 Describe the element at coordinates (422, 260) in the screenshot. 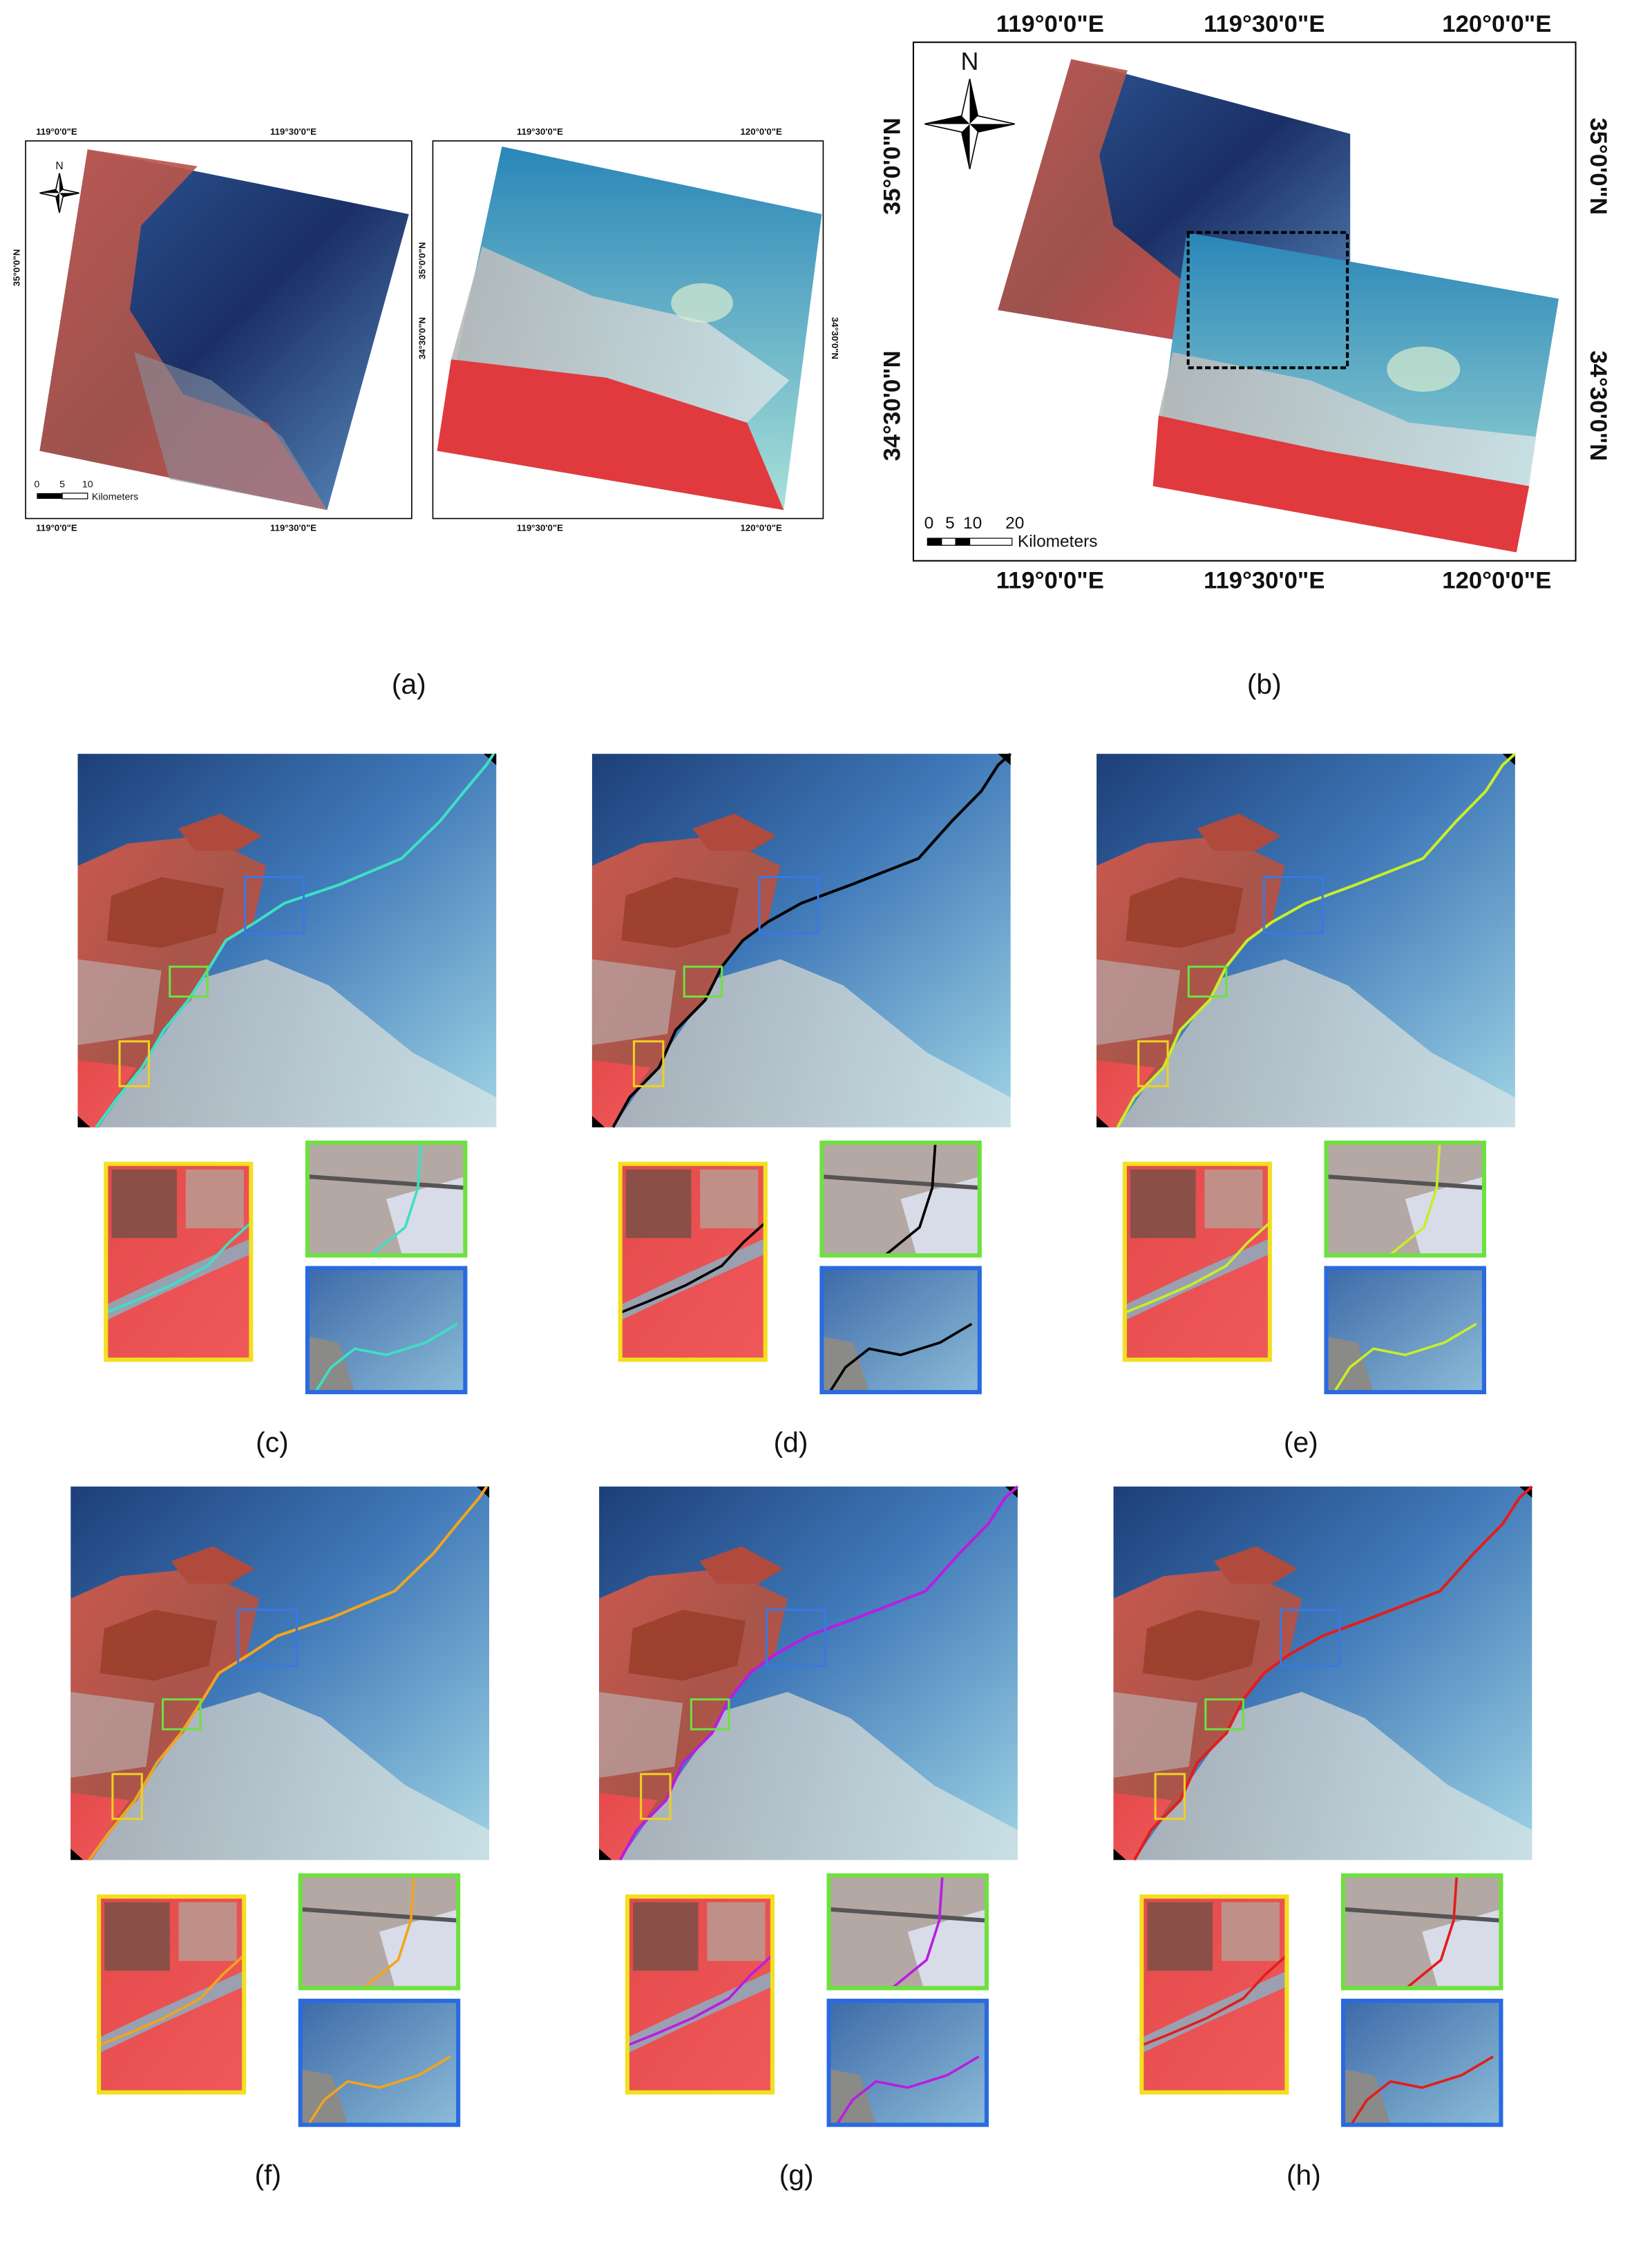

I see `lat-label: 35°0'0"N` at that location.